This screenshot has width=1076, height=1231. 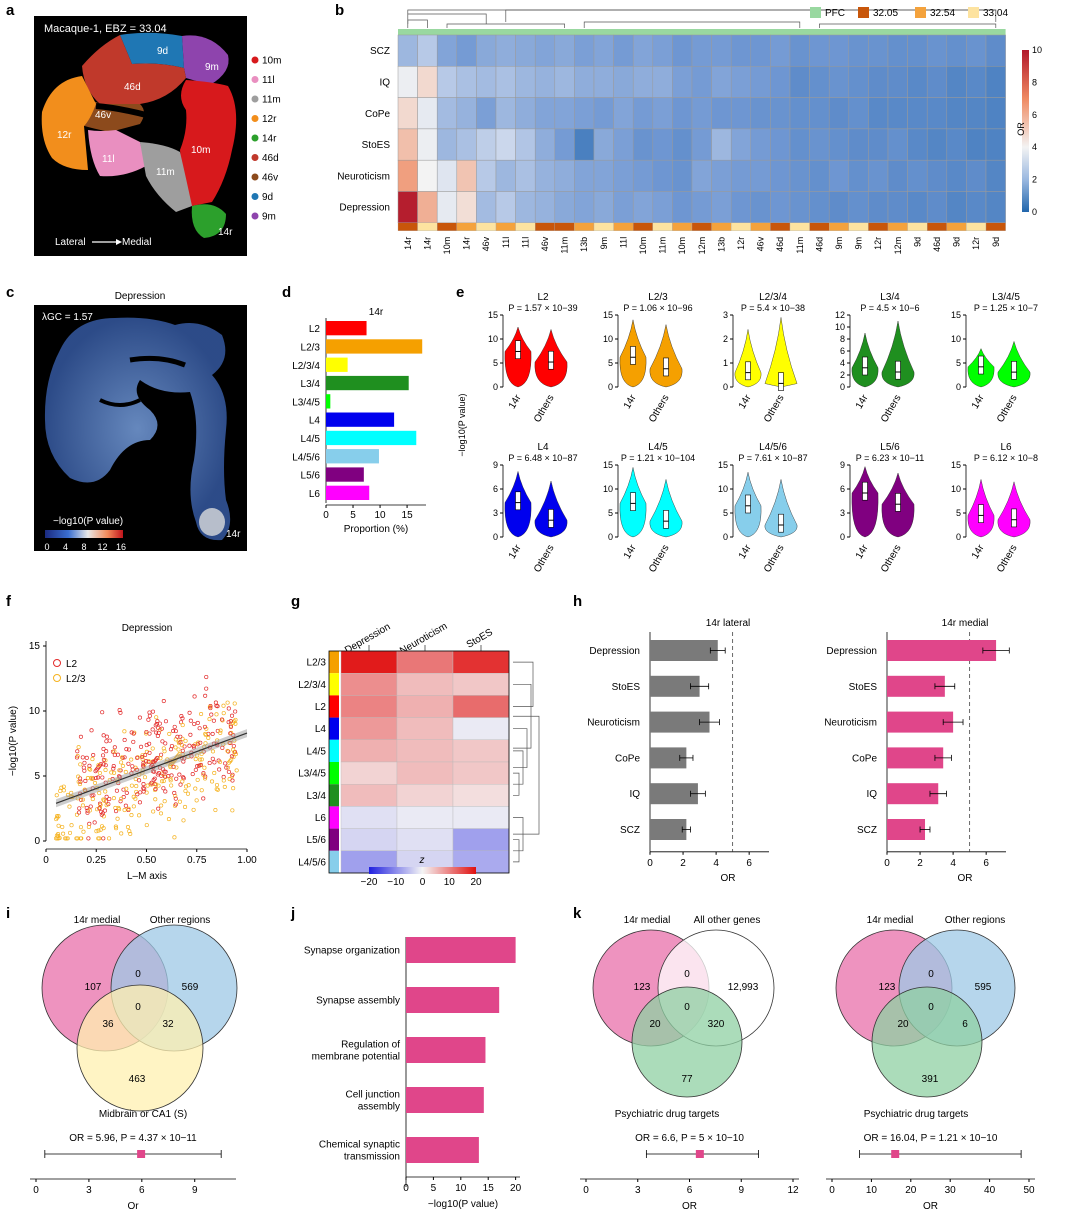 What do you see at coordinates (373, 1095) in the screenshot?
I see `category-label-j: Cell junction` at bounding box center [373, 1095].